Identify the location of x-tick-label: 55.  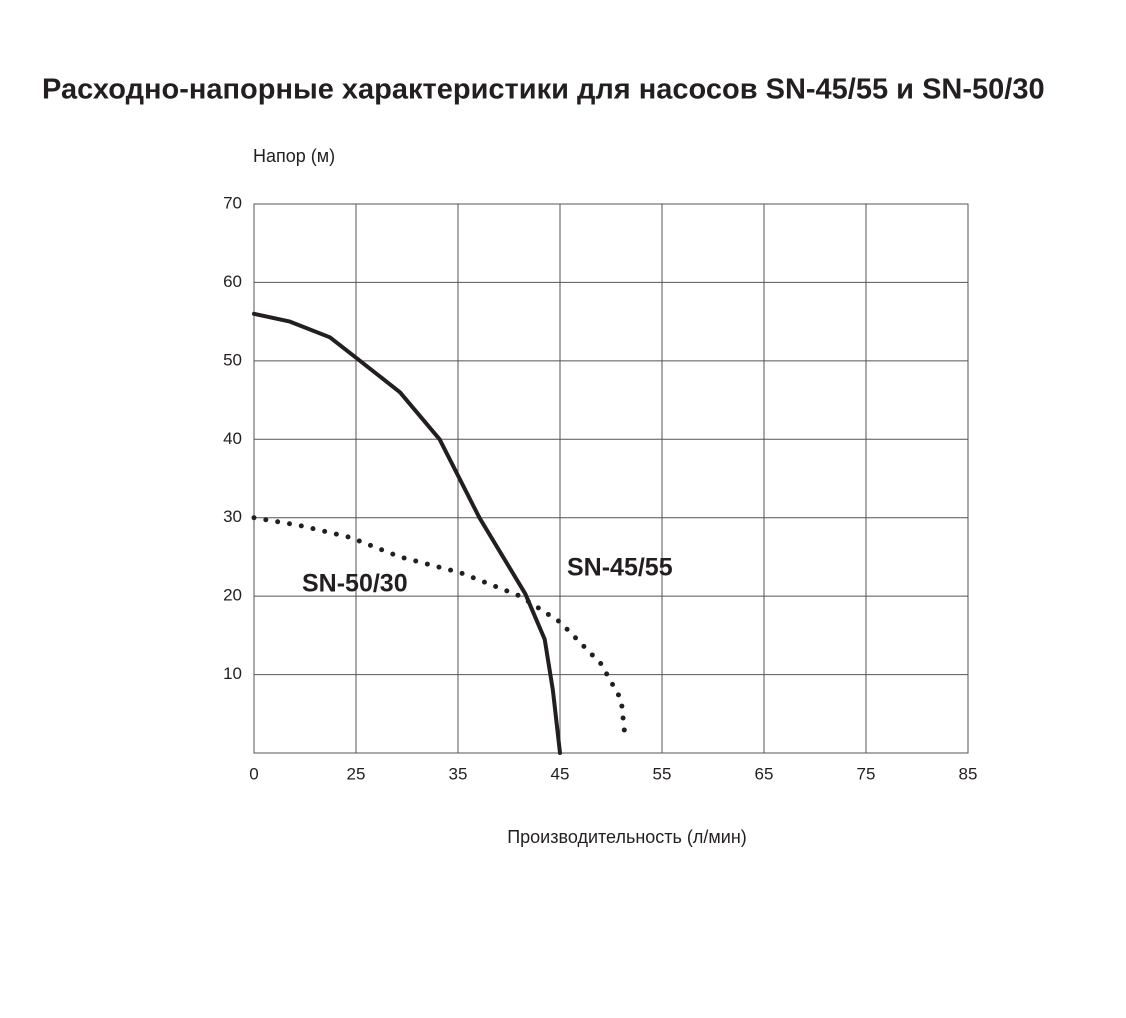
(662, 773).